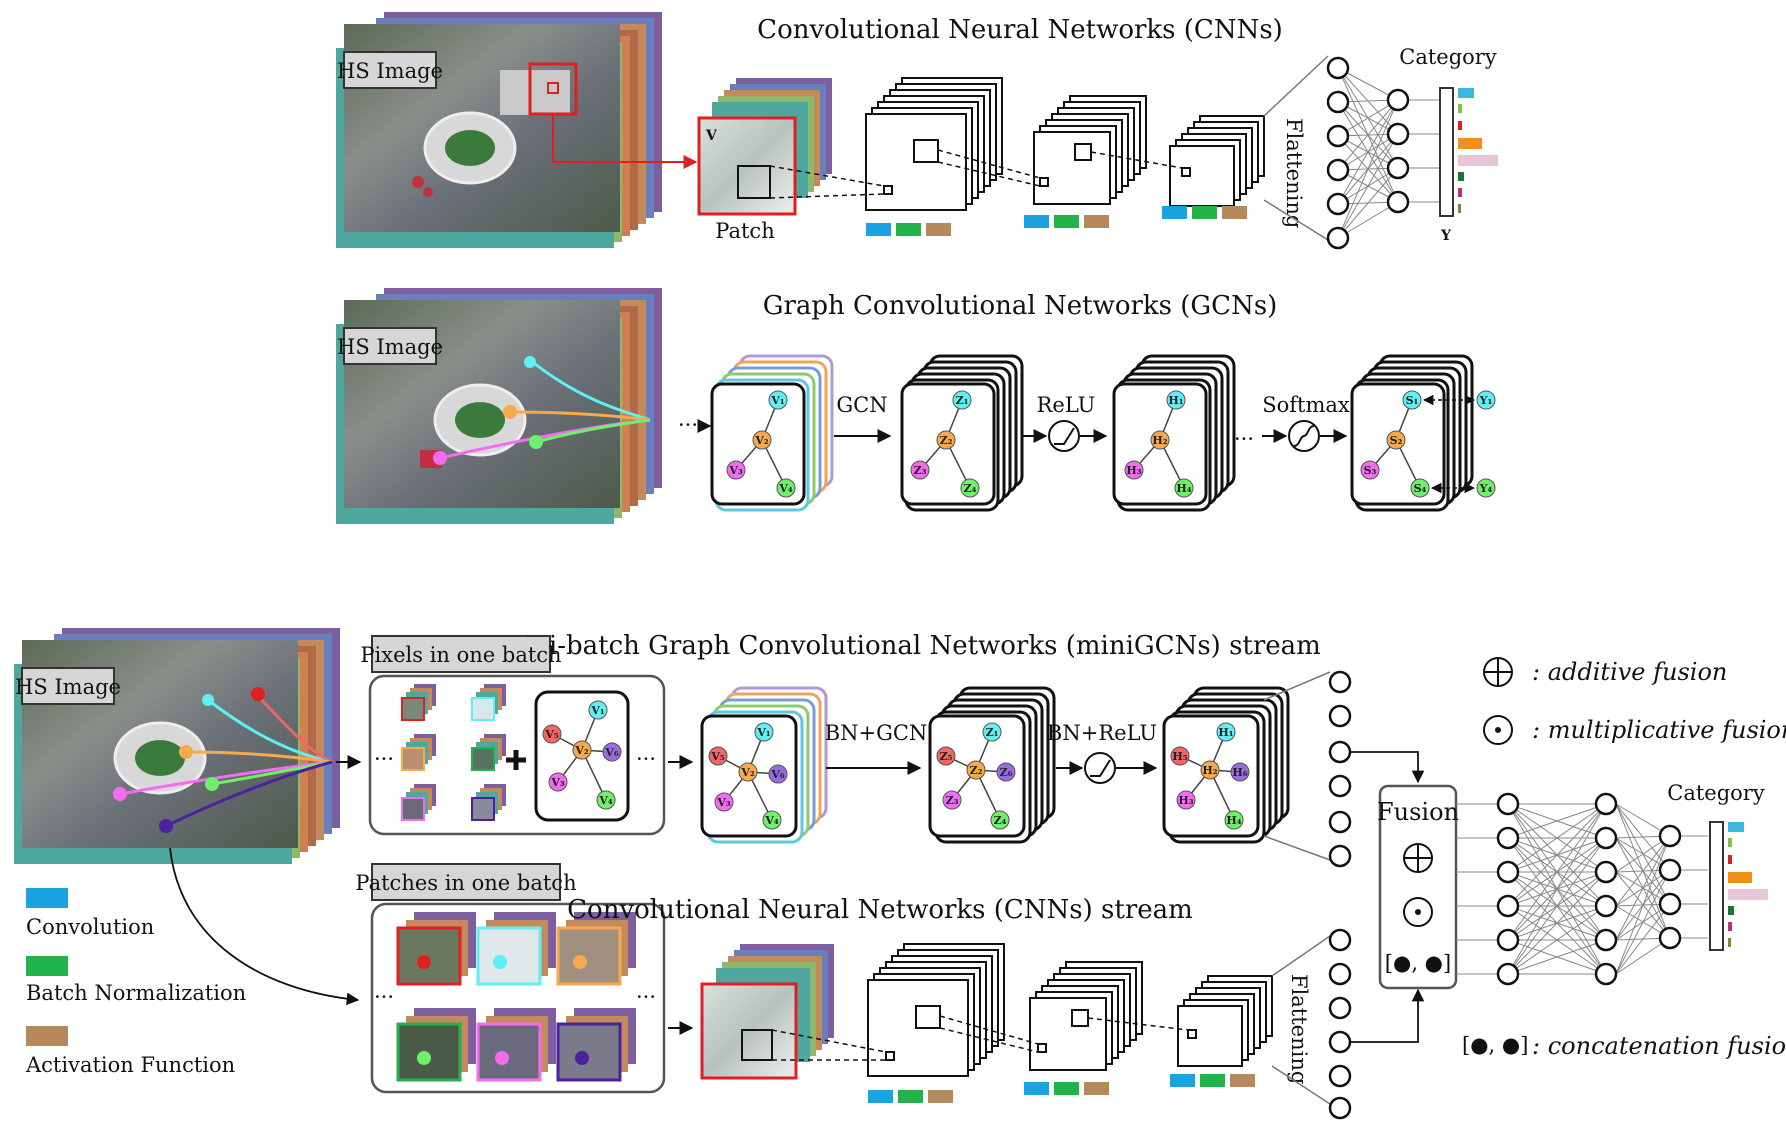  I want to click on node-z6-b: Z₆, so click(1006, 772).